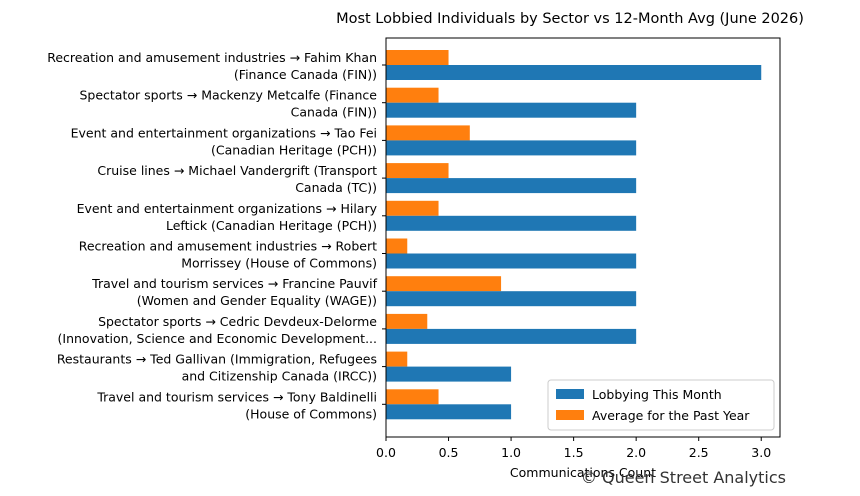 This screenshot has width=860, height=496. I want to click on legend-label: Average for the Past Year, so click(671, 415).